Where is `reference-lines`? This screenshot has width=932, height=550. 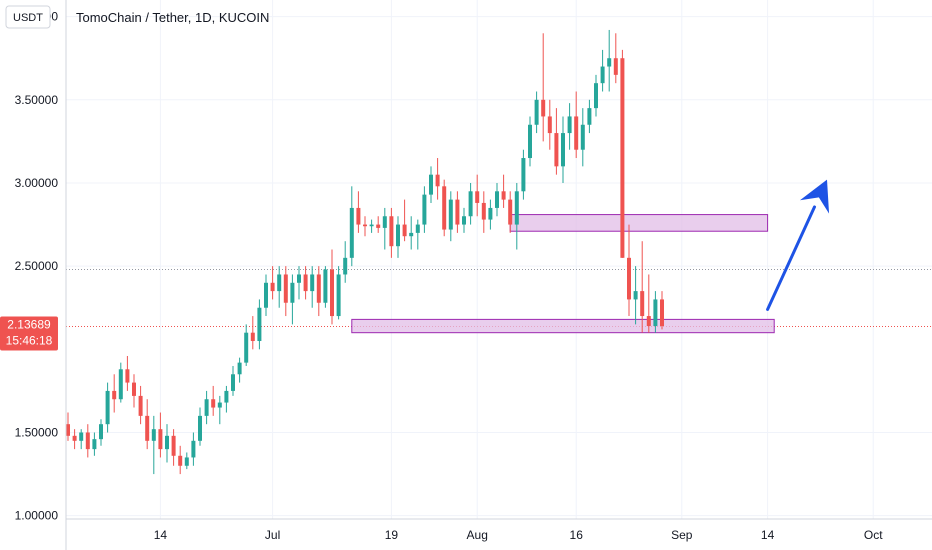 reference-lines is located at coordinates (499, 298).